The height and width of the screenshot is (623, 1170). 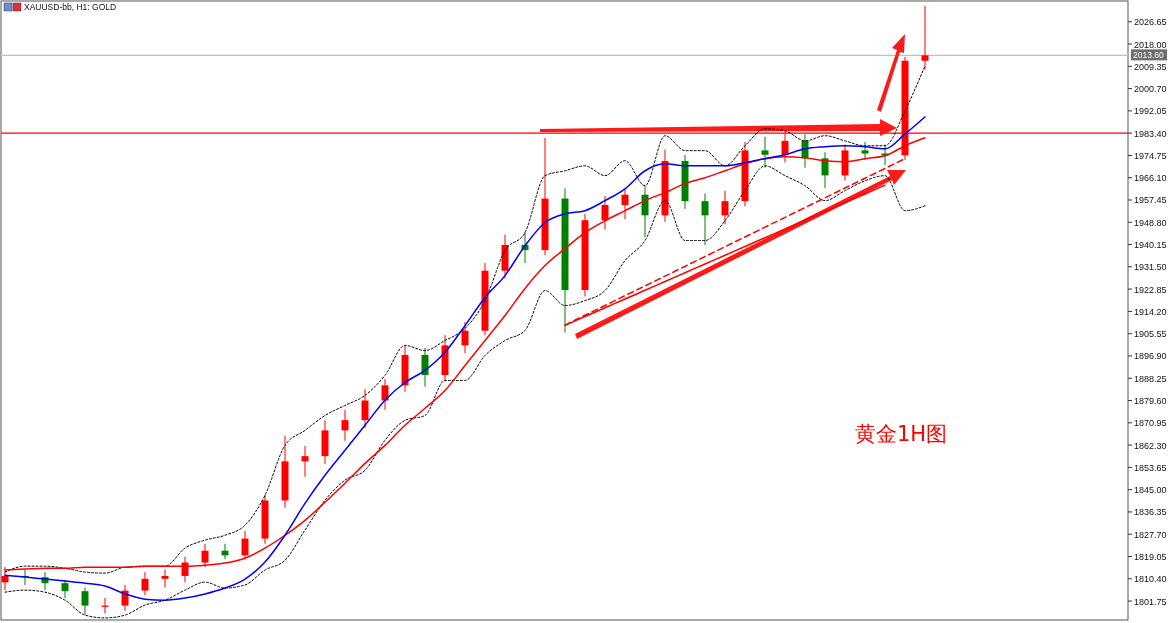 I want to click on y-tick-label: 1845.00, so click(x=1150, y=490).